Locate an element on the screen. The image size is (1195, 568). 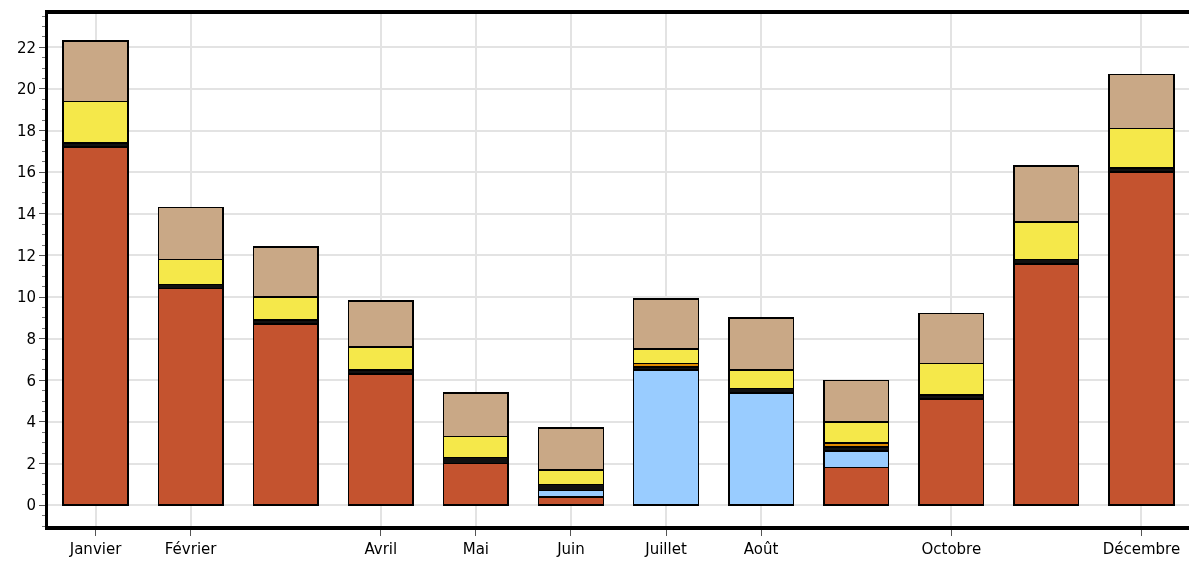
y-tick-label: 20 is located at coordinates (26, 89).